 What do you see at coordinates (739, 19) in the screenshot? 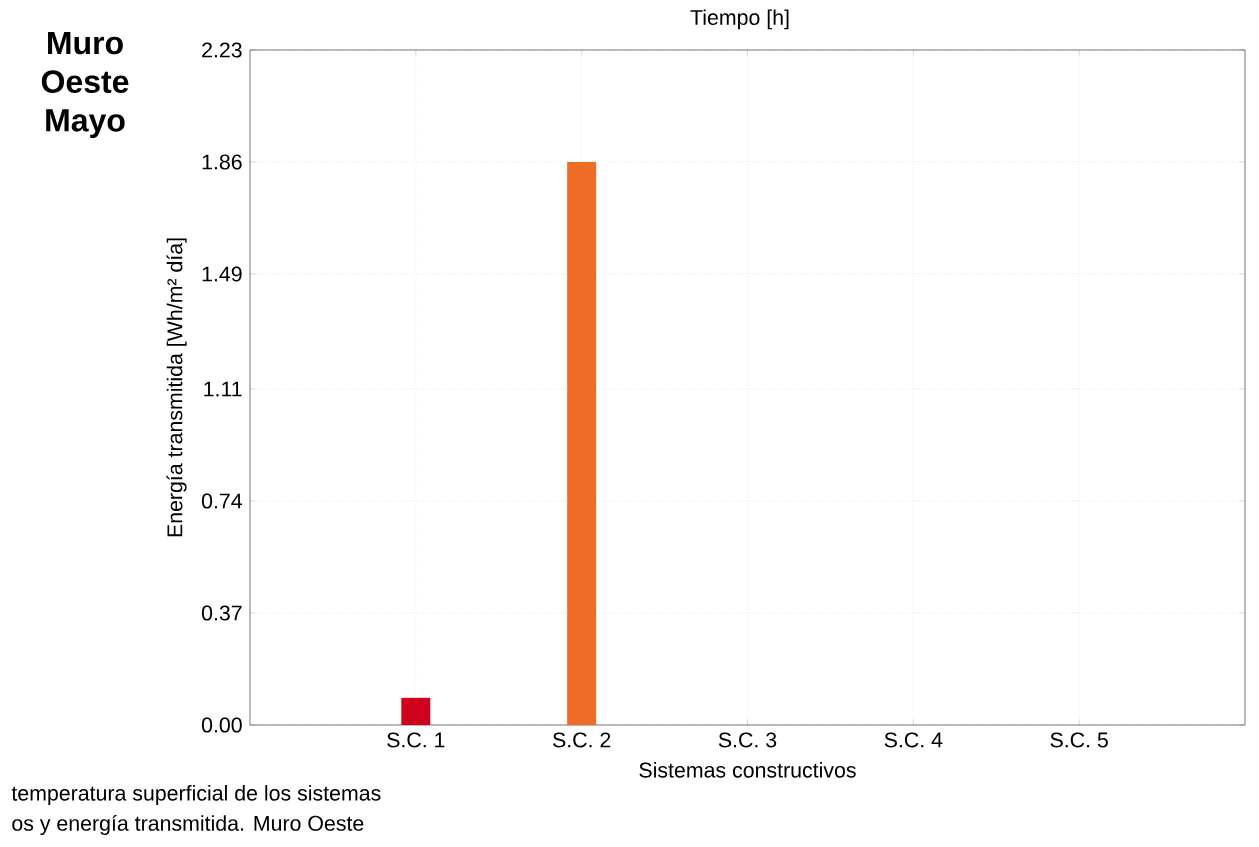
I see `text: Tiempo [h]` at bounding box center [739, 19].